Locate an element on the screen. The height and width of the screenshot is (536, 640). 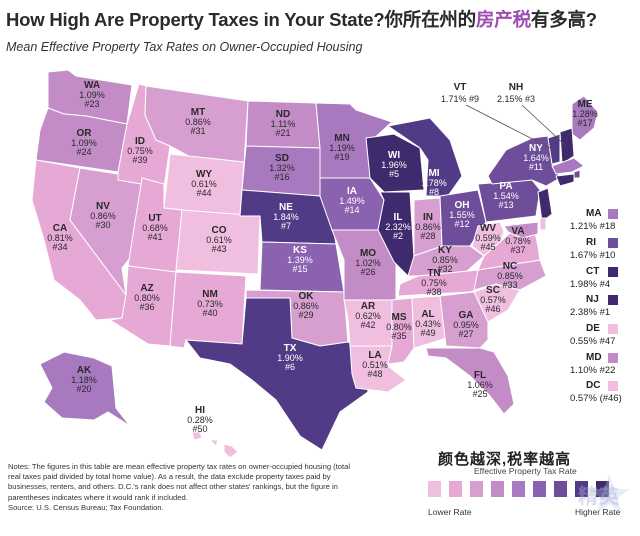
callout-leader-vt is located at coordinates (510, 127).